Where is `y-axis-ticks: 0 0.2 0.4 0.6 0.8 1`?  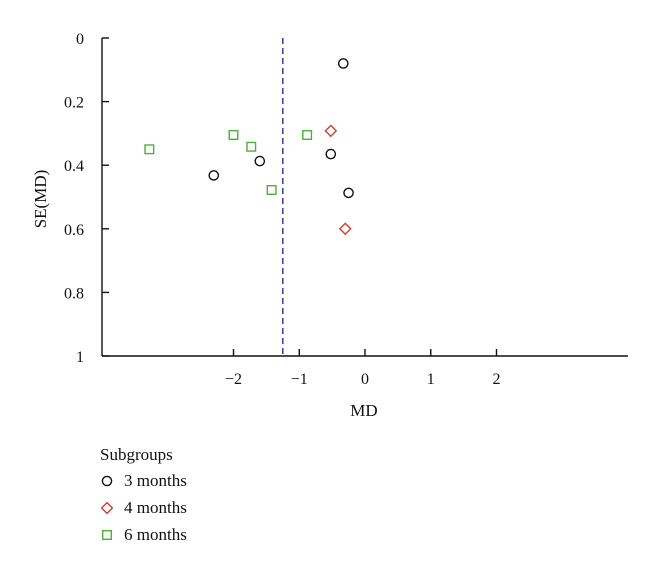
y-axis-ticks: 0 0.2 0.4 0.6 0.8 1 is located at coordinates (86, 198).